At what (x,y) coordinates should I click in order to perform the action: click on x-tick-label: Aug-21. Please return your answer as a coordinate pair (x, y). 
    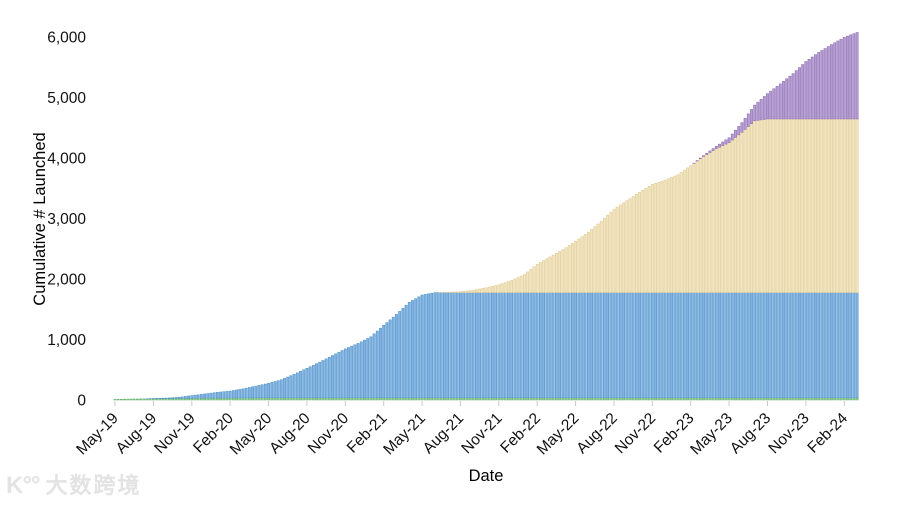
    Looking at the image, I should click on (443, 433).